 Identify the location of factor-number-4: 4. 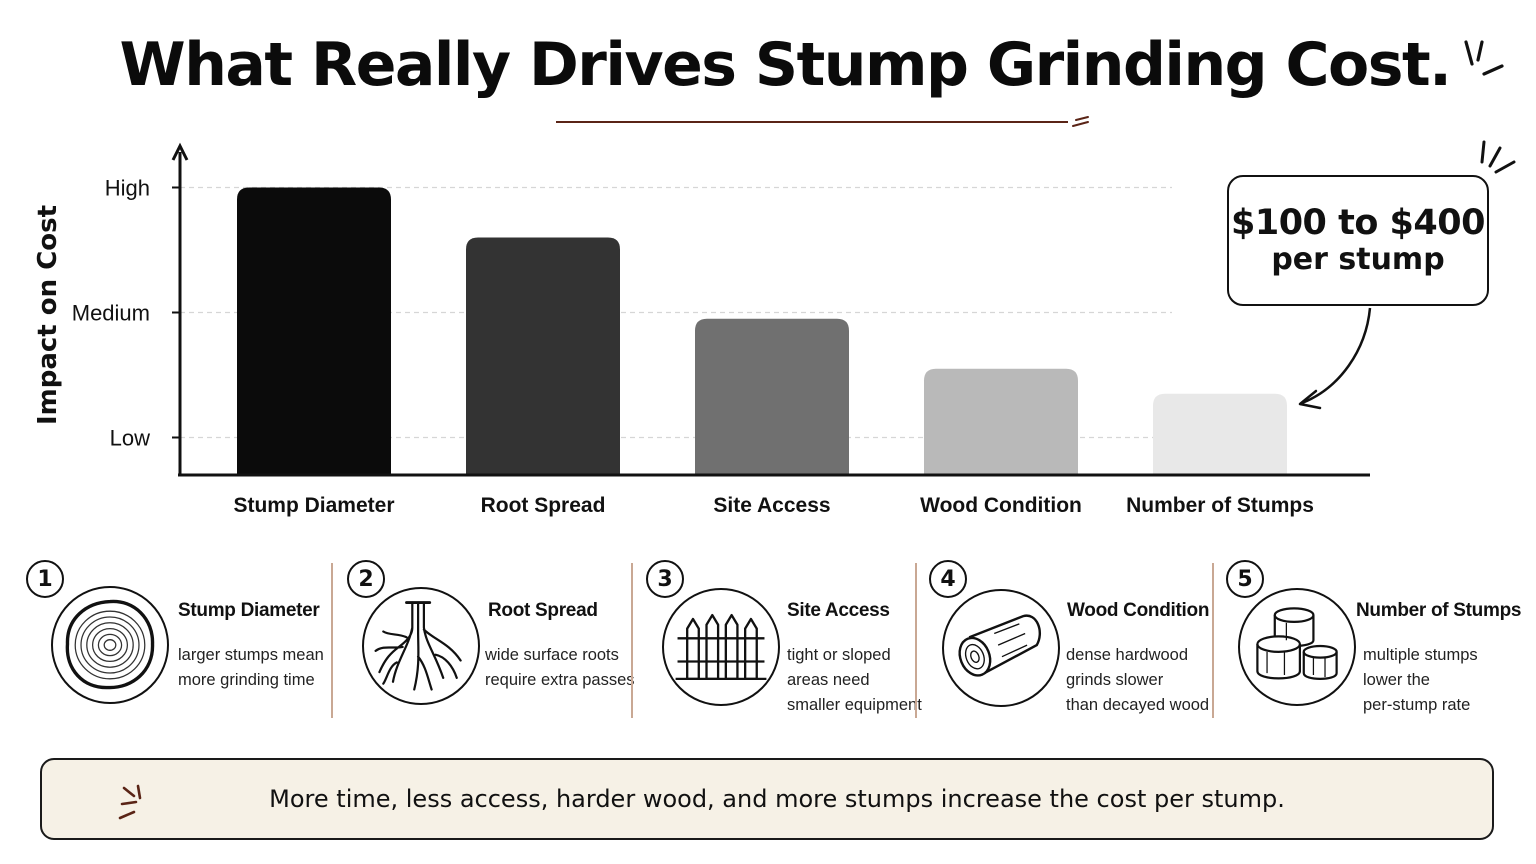
(948, 579).